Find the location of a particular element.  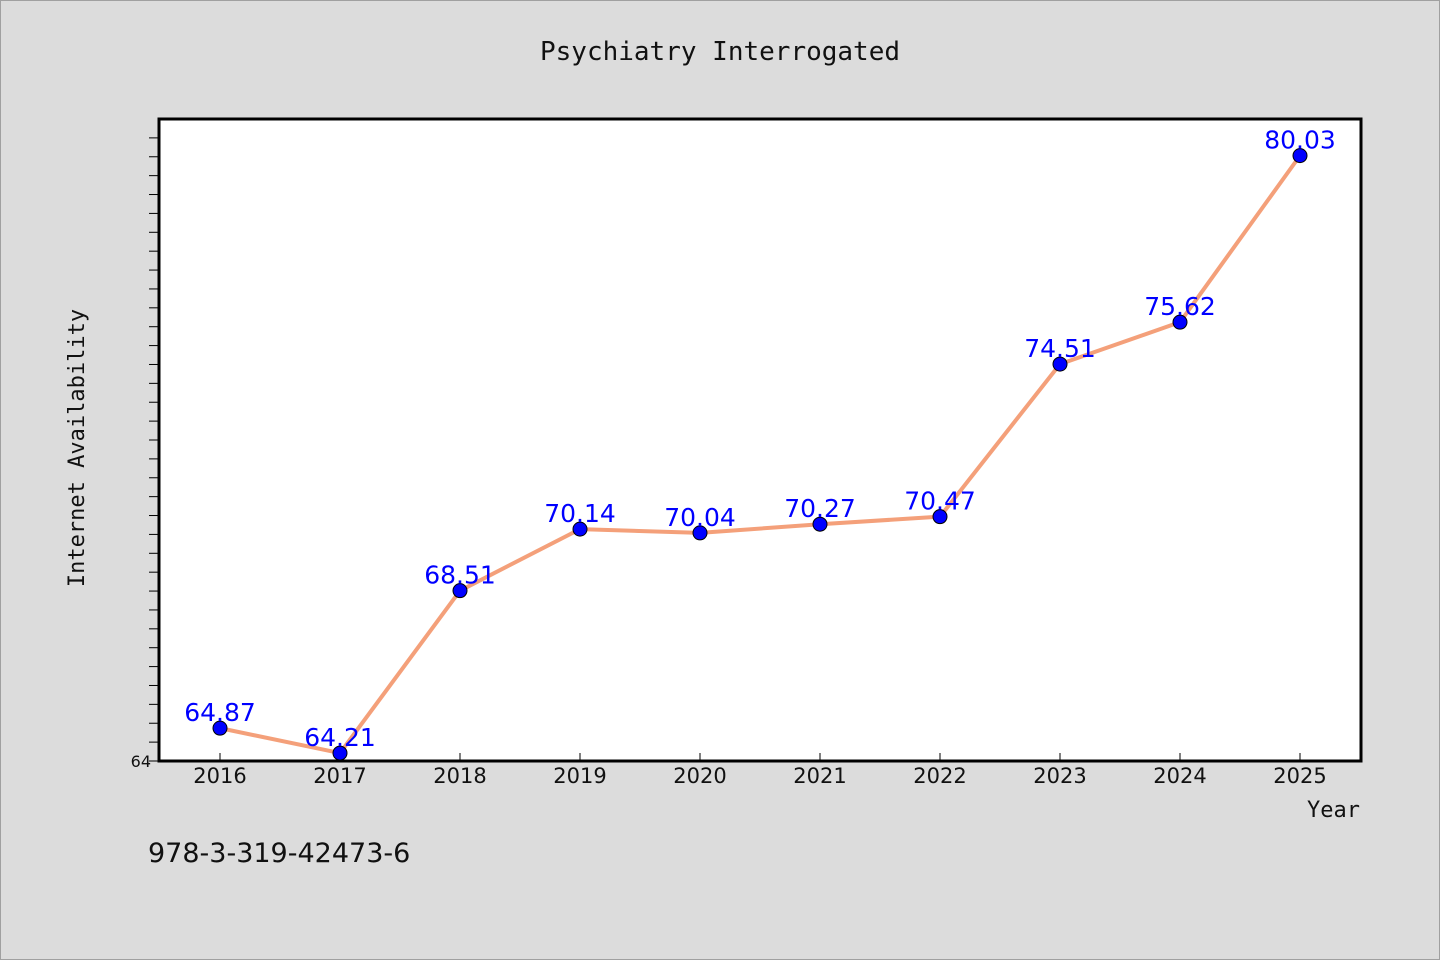

x-tick-label: 2016 is located at coordinates (219, 776).